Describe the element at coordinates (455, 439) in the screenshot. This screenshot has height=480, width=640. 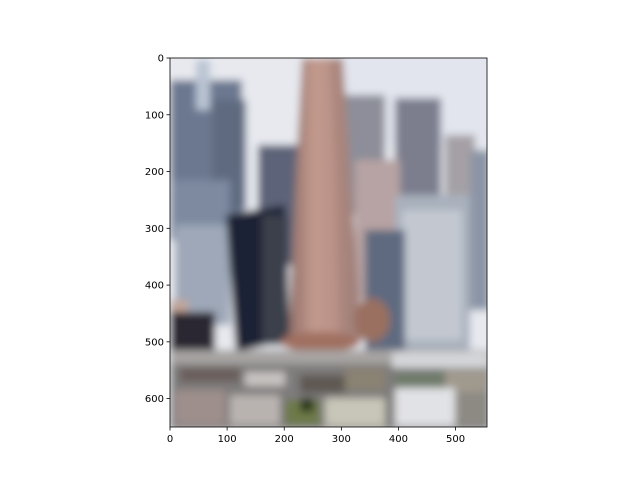
I see `x-tick-label: 500` at that location.